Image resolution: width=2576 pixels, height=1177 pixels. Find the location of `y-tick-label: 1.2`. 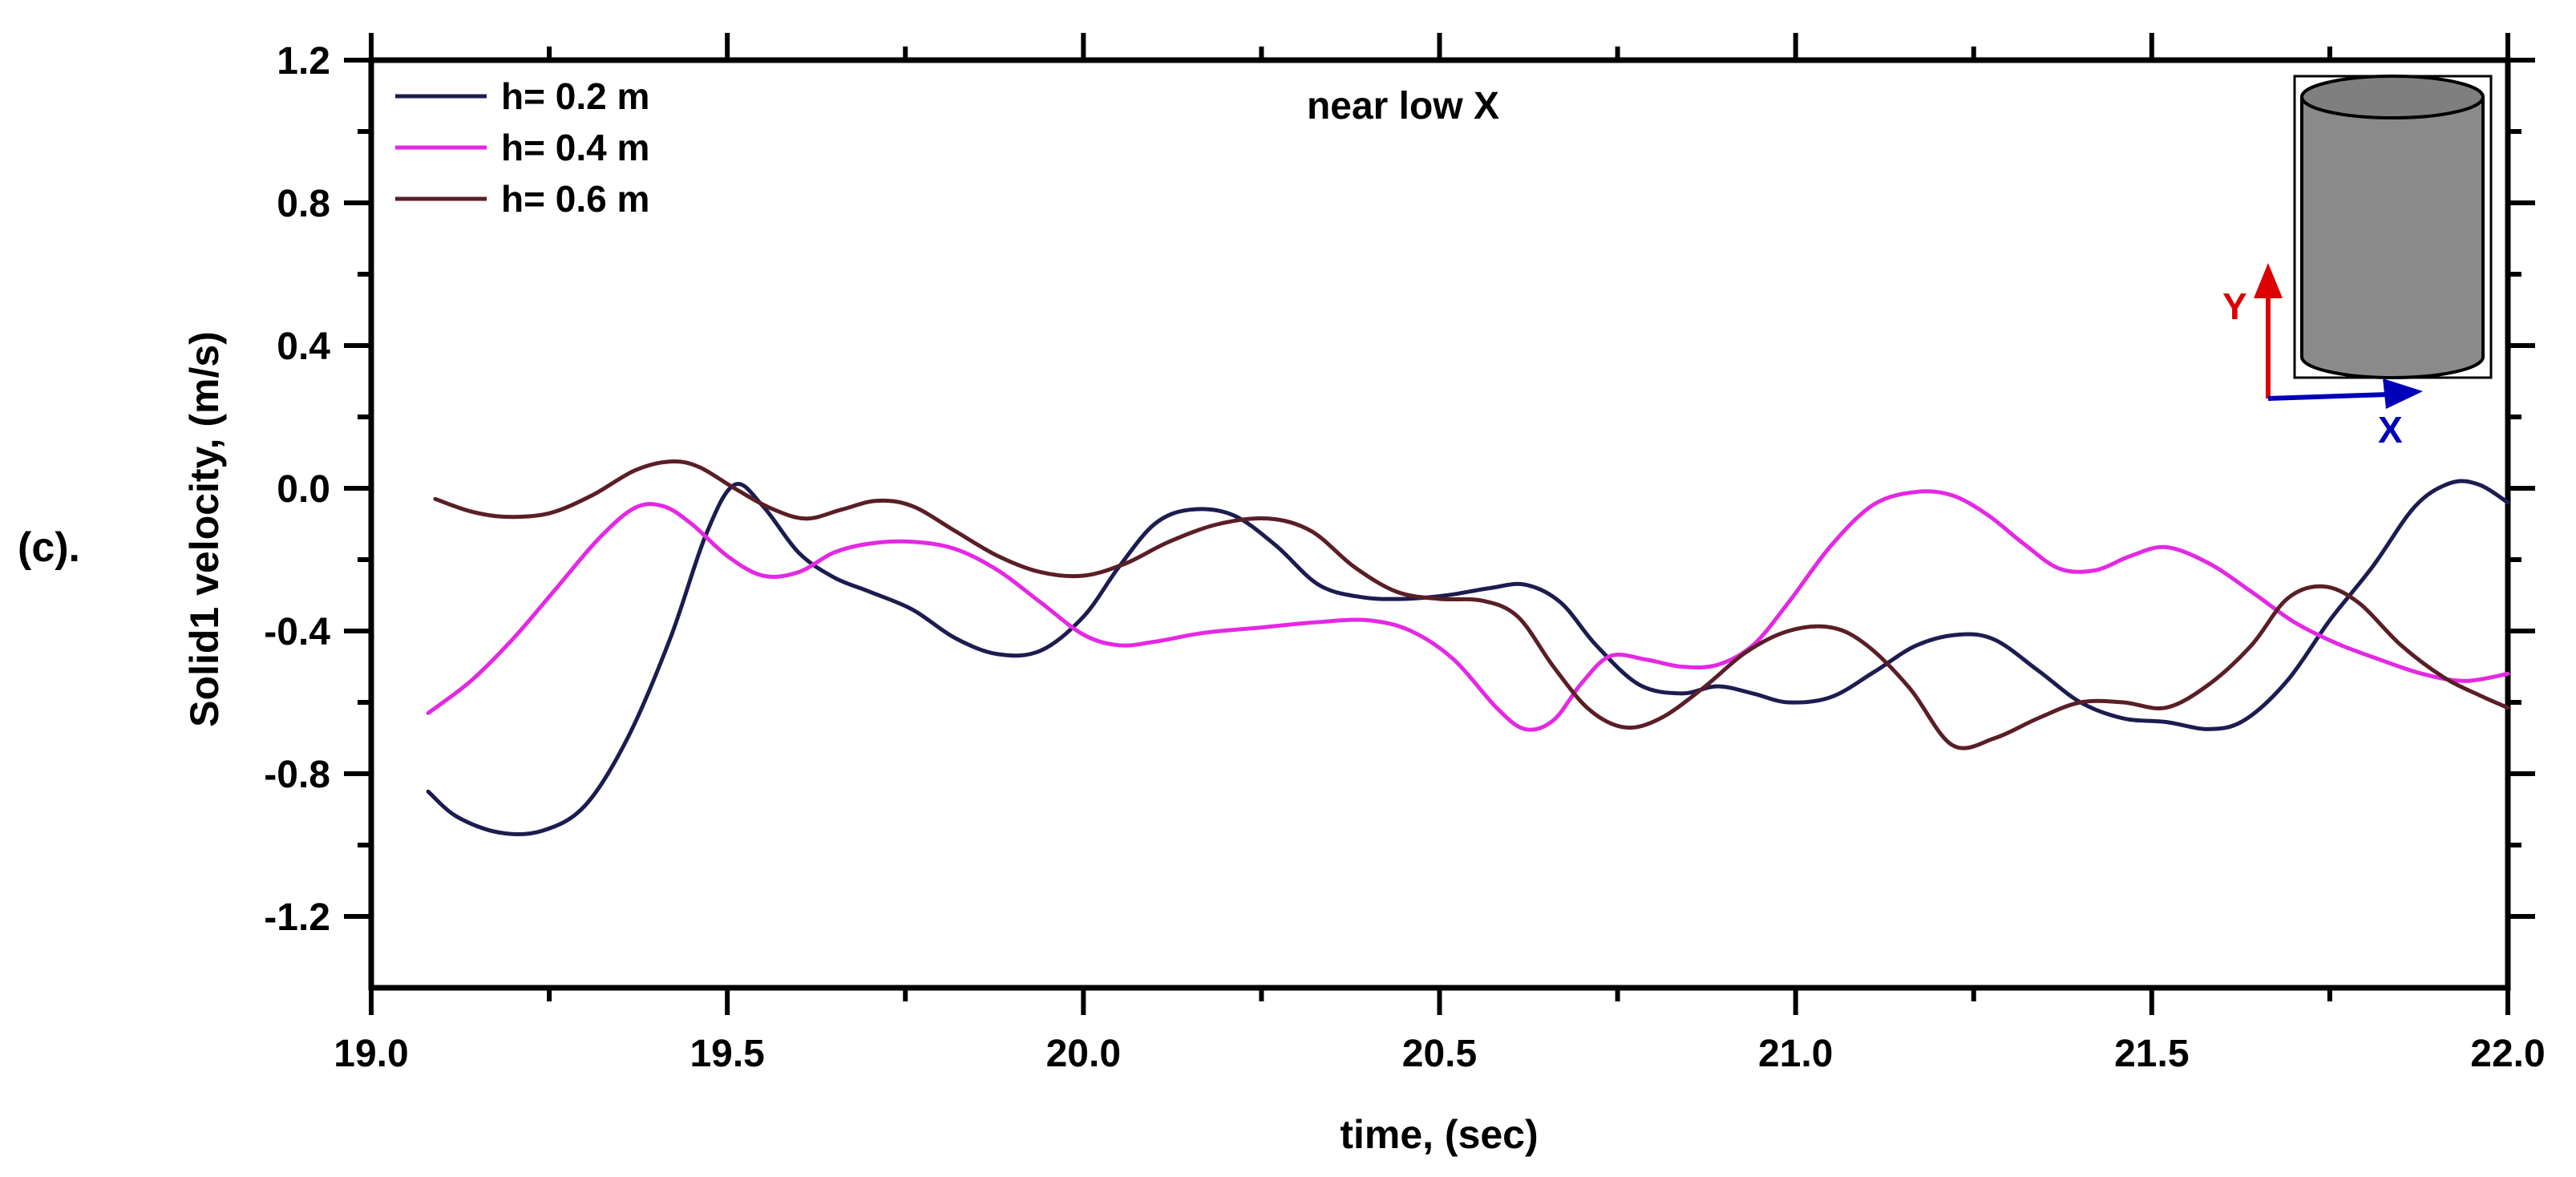

y-tick-label: 1.2 is located at coordinates (303, 61).